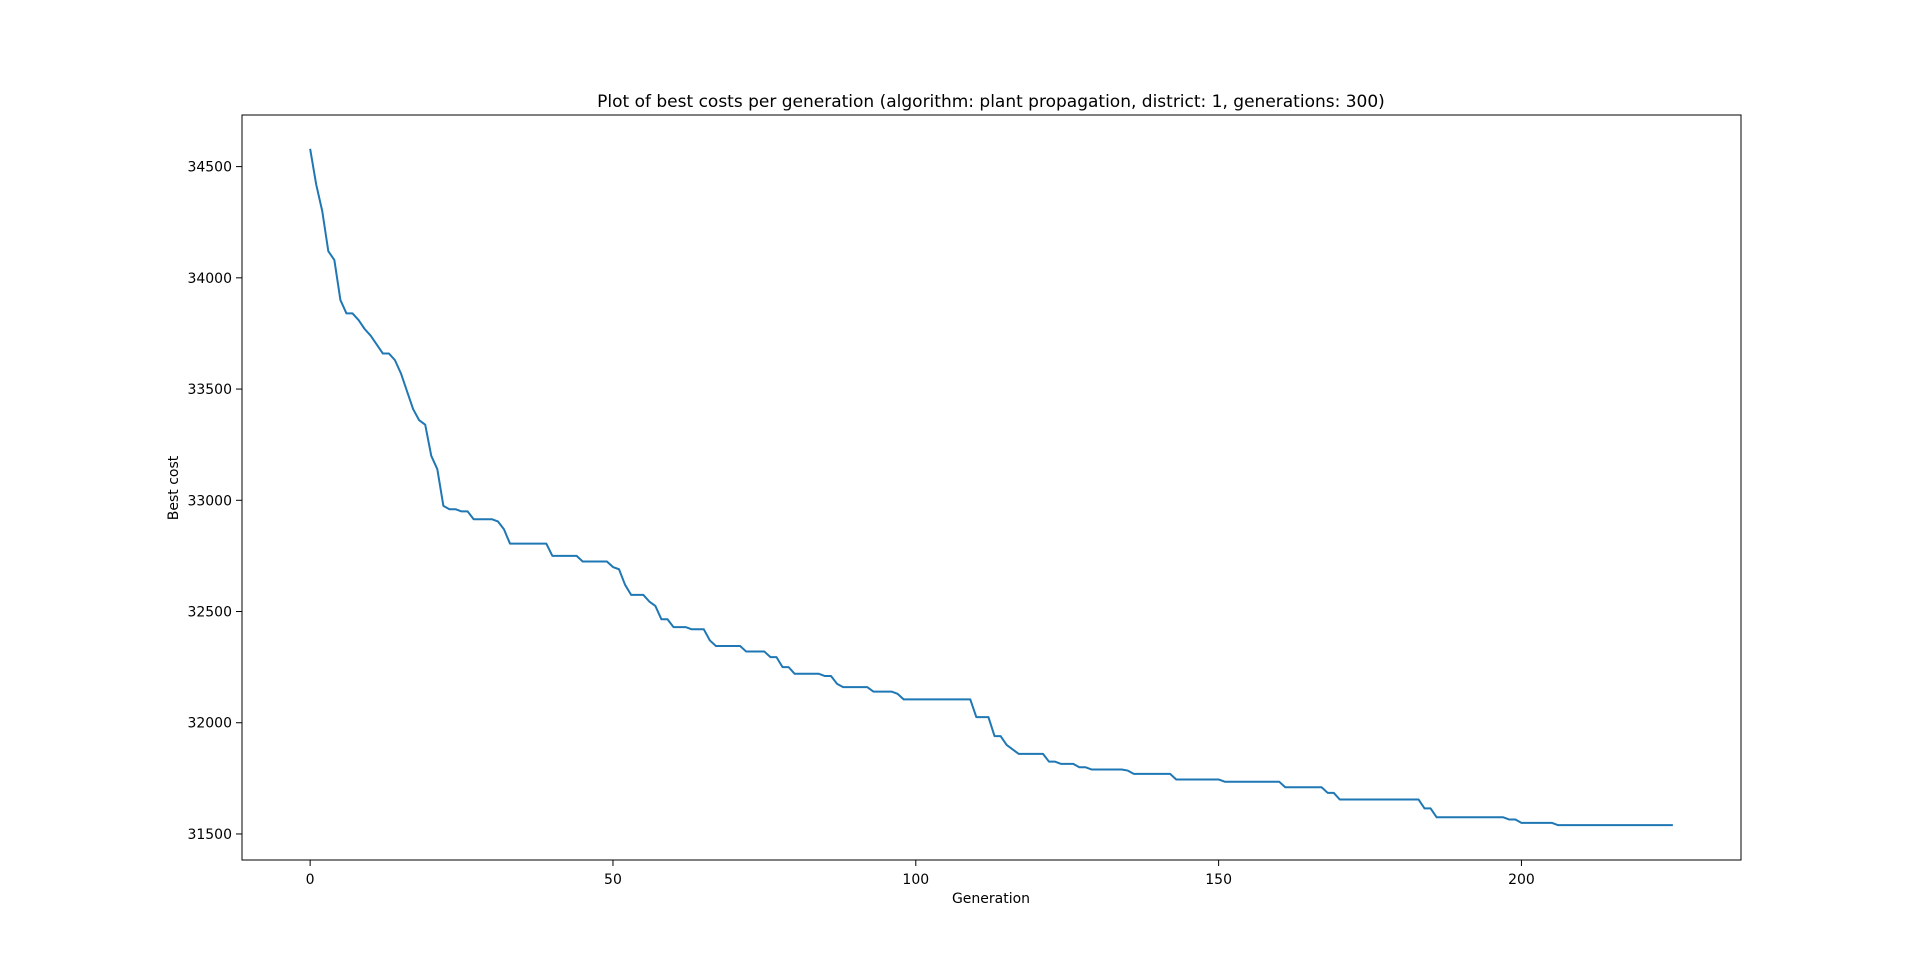 The image size is (1907, 953). I want to click on x-tick-label: 0, so click(310, 880).